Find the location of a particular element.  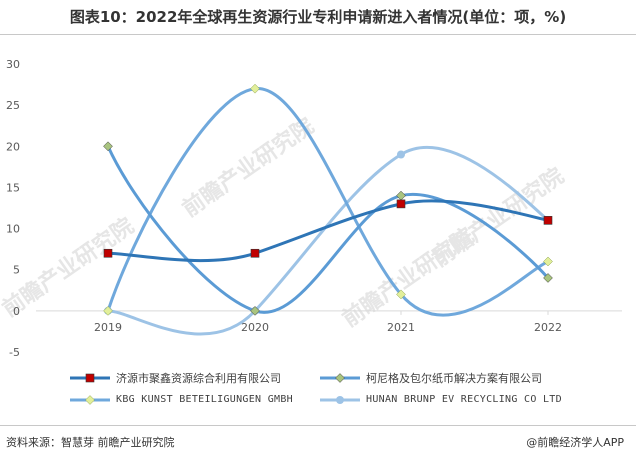

source-note: 资料来源：智慧芽 前瞻产业研究院 is located at coordinates (90, 442).